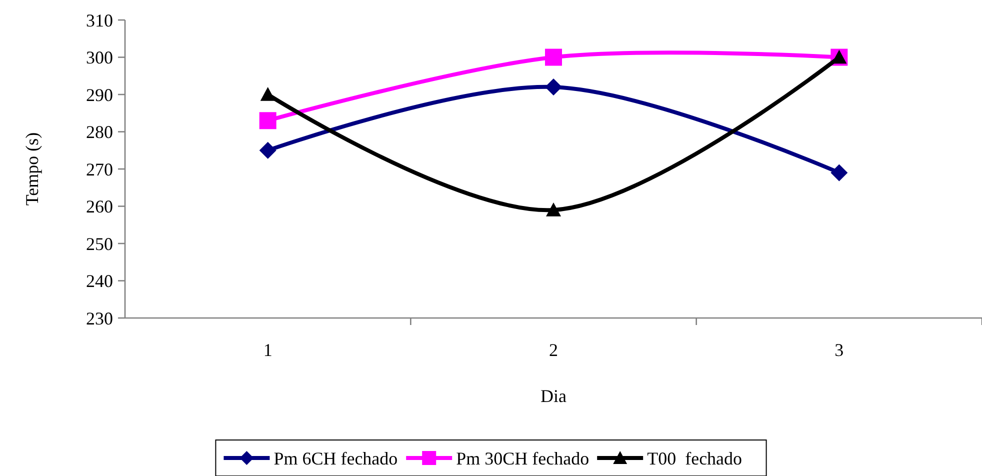 This screenshot has height=476, width=982. Describe the element at coordinates (99, 20) in the screenshot. I see `y-tick-label: 310` at that location.